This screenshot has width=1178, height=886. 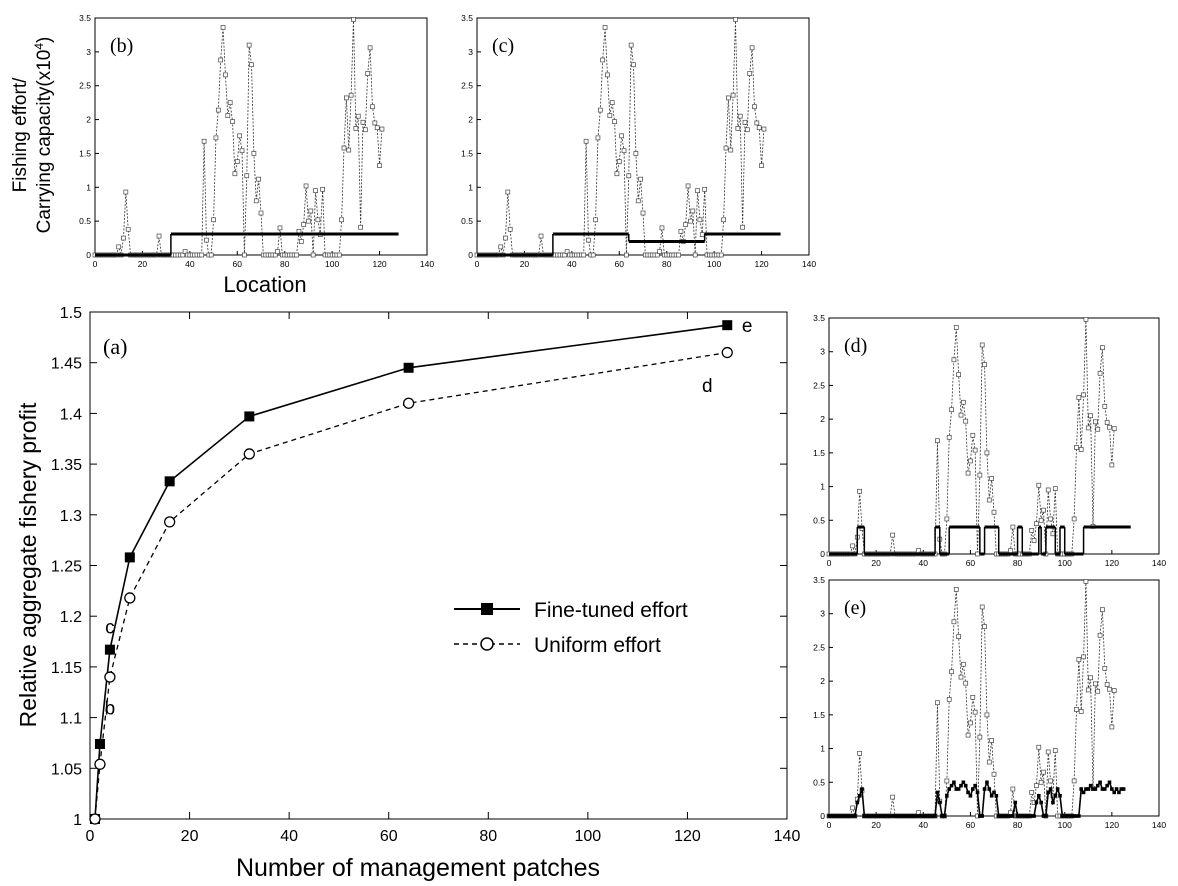 What do you see at coordinates (20, 134) in the screenshot?
I see `shared-y-label-line1: Fishing effort/` at bounding box center [20, 134].